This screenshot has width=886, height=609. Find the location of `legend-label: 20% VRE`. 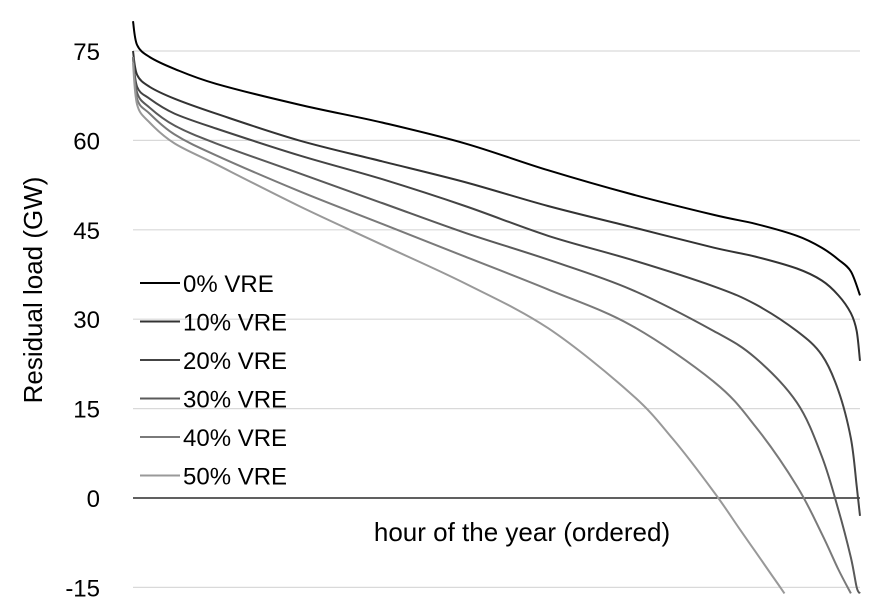

legend-label: 20% VRE is located at coordinates (235, 361).